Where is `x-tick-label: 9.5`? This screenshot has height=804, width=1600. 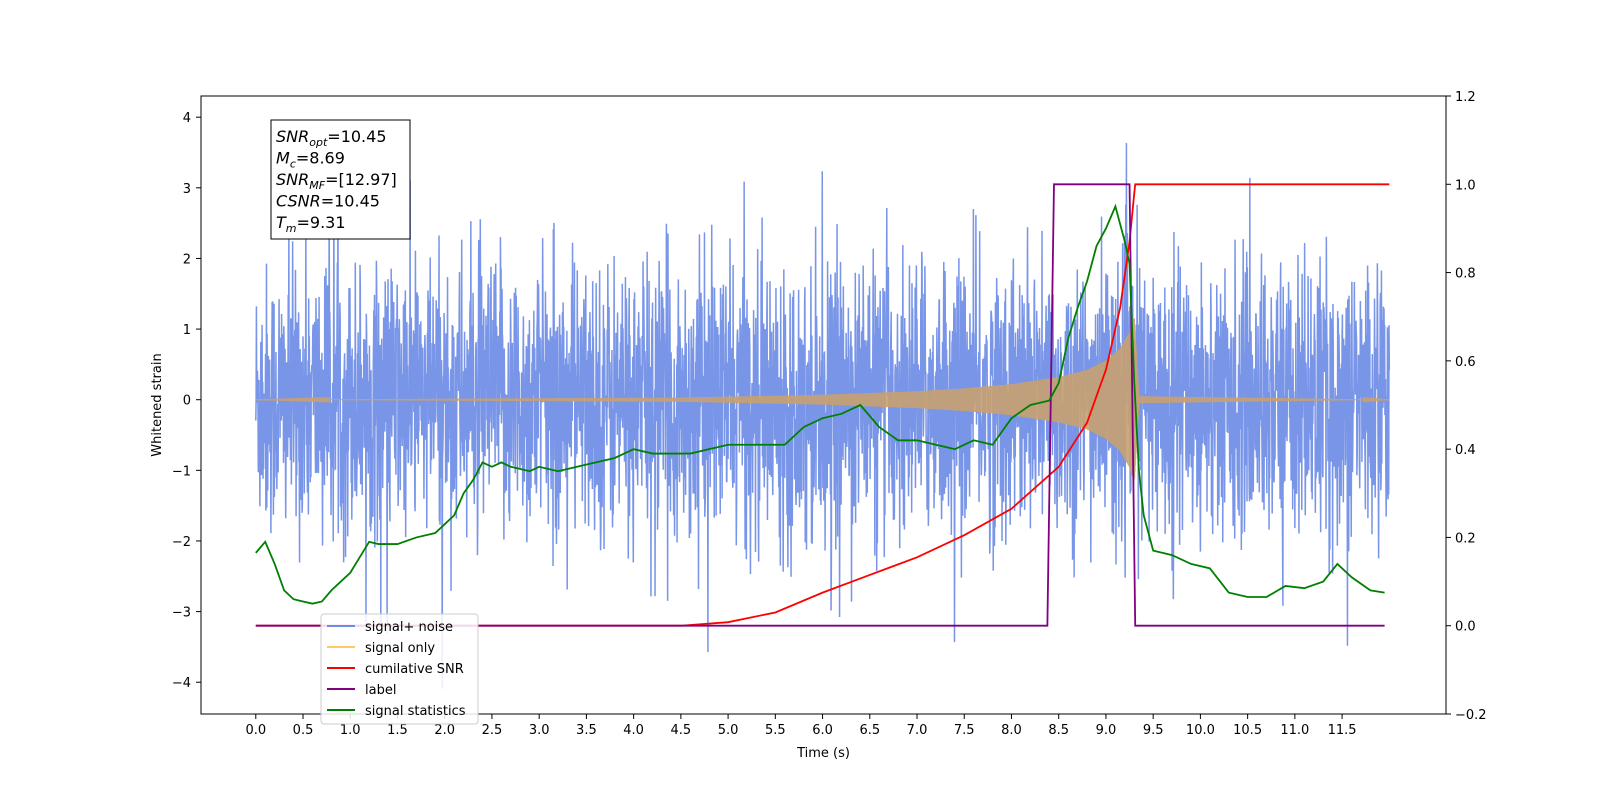 x-tick-label: 9.5 is located at coordinates (1153, 730).